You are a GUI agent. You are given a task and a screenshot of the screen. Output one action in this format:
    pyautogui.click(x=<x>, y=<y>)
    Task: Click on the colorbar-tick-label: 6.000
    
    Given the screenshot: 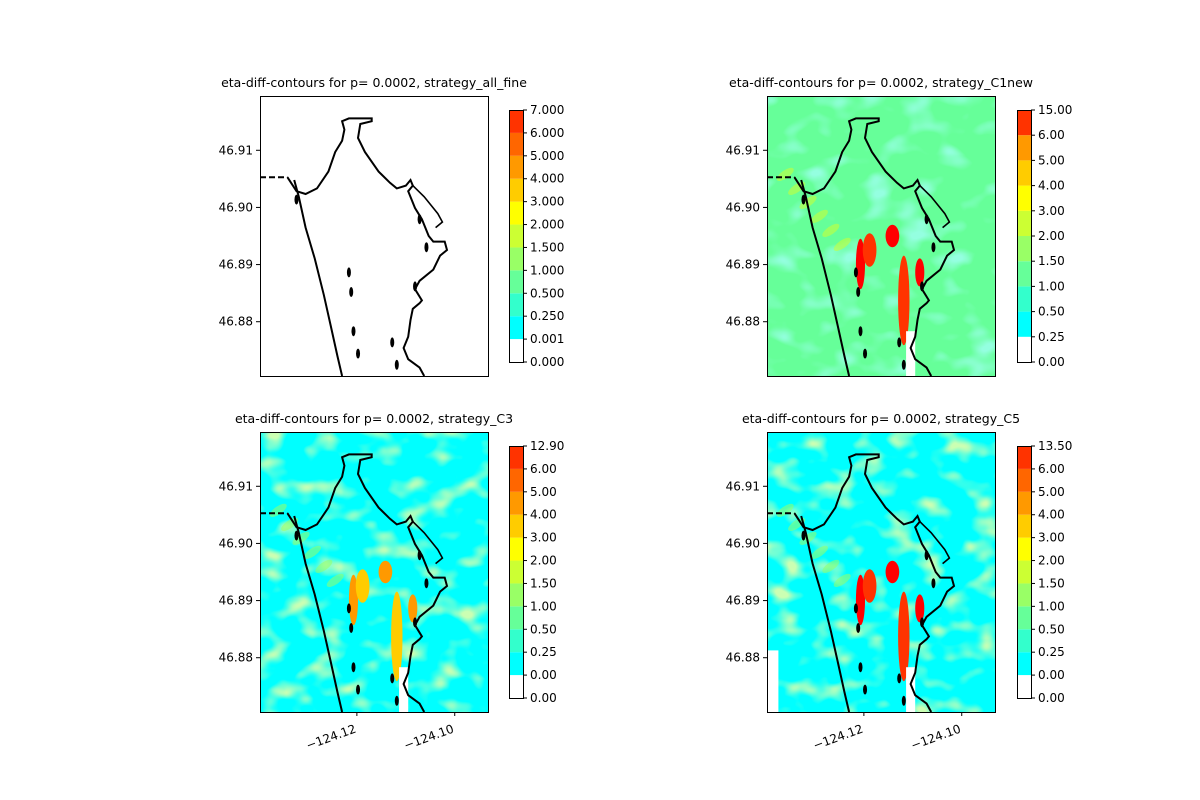 What is the action you would take?
    pyautogui.click(x=547, y=133)
    